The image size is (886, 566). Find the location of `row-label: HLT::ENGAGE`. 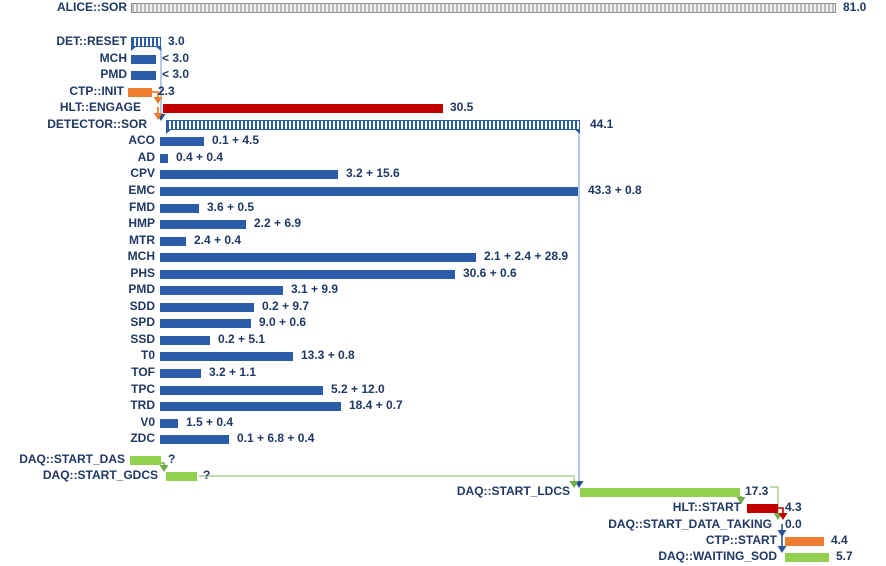

row-label: HLT::ENGAGE is located at coordinates (100, 107).